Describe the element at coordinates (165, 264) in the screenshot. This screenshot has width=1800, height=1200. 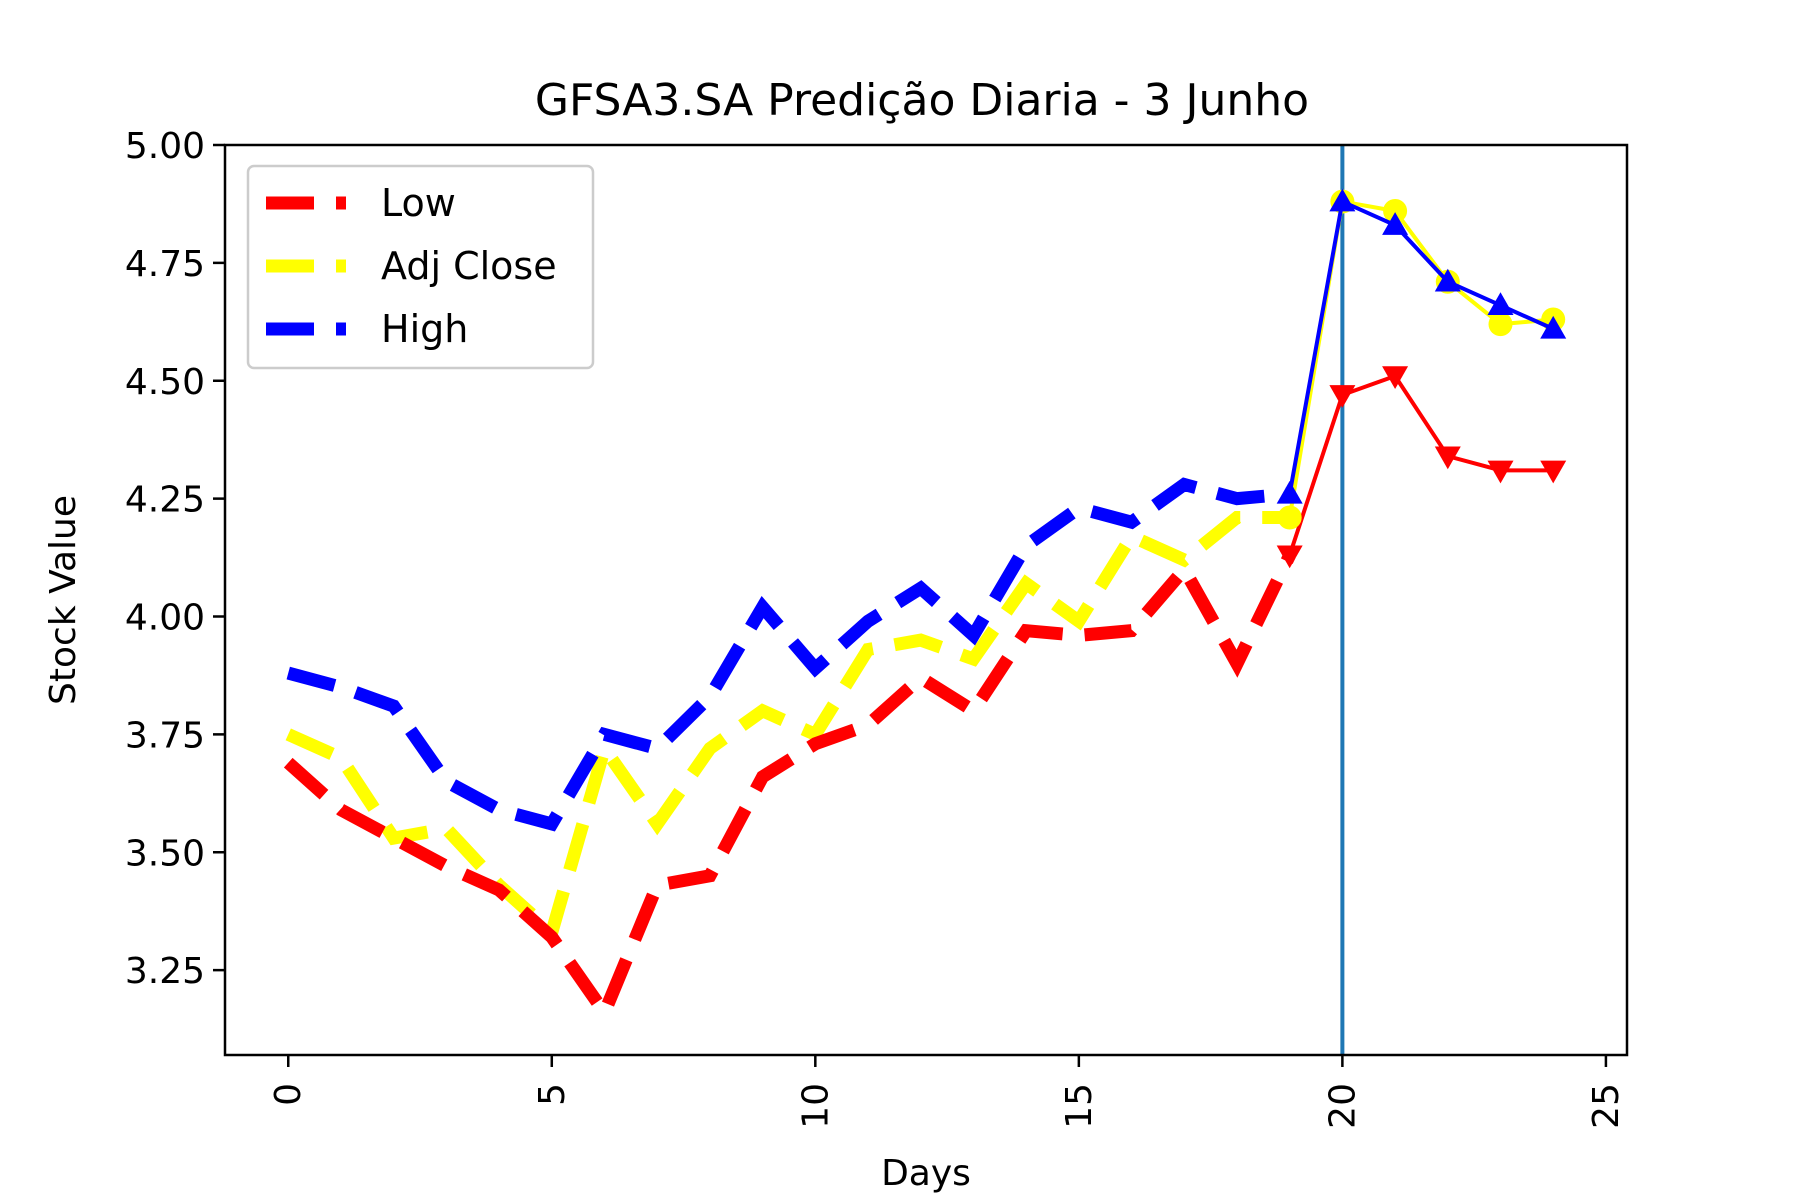
I see `y-tick-label: 4.75` at that location.